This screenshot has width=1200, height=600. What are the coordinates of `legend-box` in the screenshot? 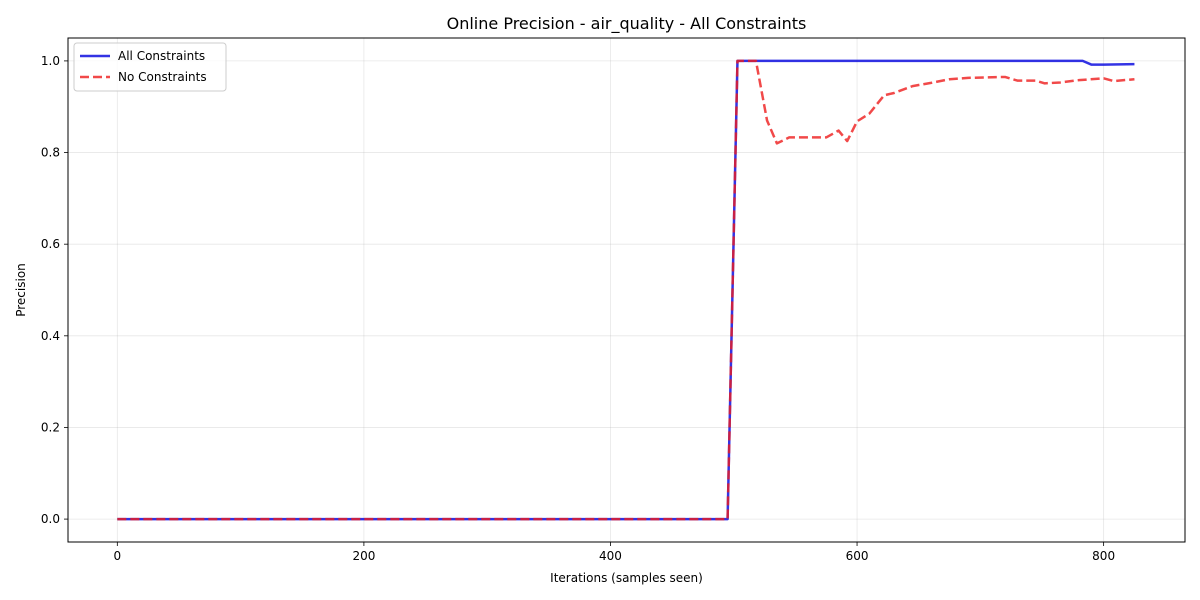 It's located at (150, 67).